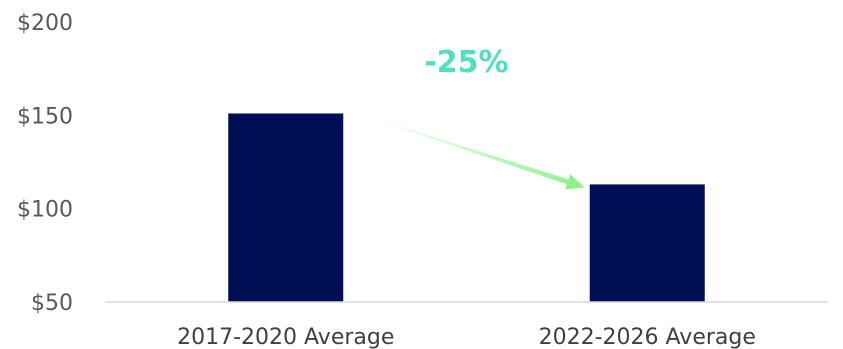 This screenshot has height=349, width=843. Describe the element at coordinates (471, 151) in the screenshot. I see `decrease-arrow-shaft` at that location.